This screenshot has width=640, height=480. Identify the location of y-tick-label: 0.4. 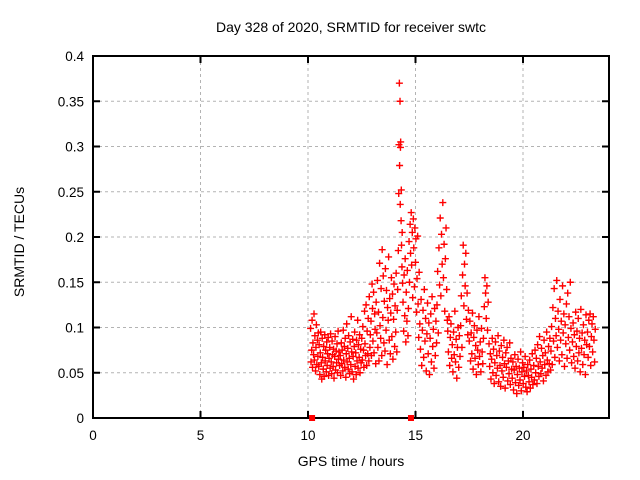
(74, 56).